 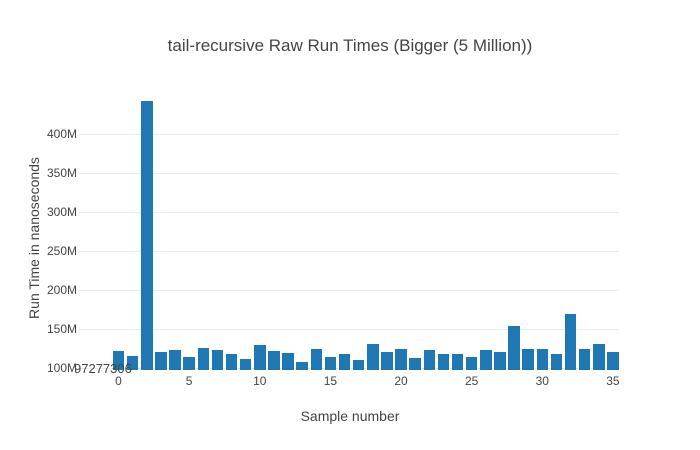 What do you see at coordinates (61, 367) in the screenshot?
I see `y-tick-label: 100M` at bounding box center [61, 367].